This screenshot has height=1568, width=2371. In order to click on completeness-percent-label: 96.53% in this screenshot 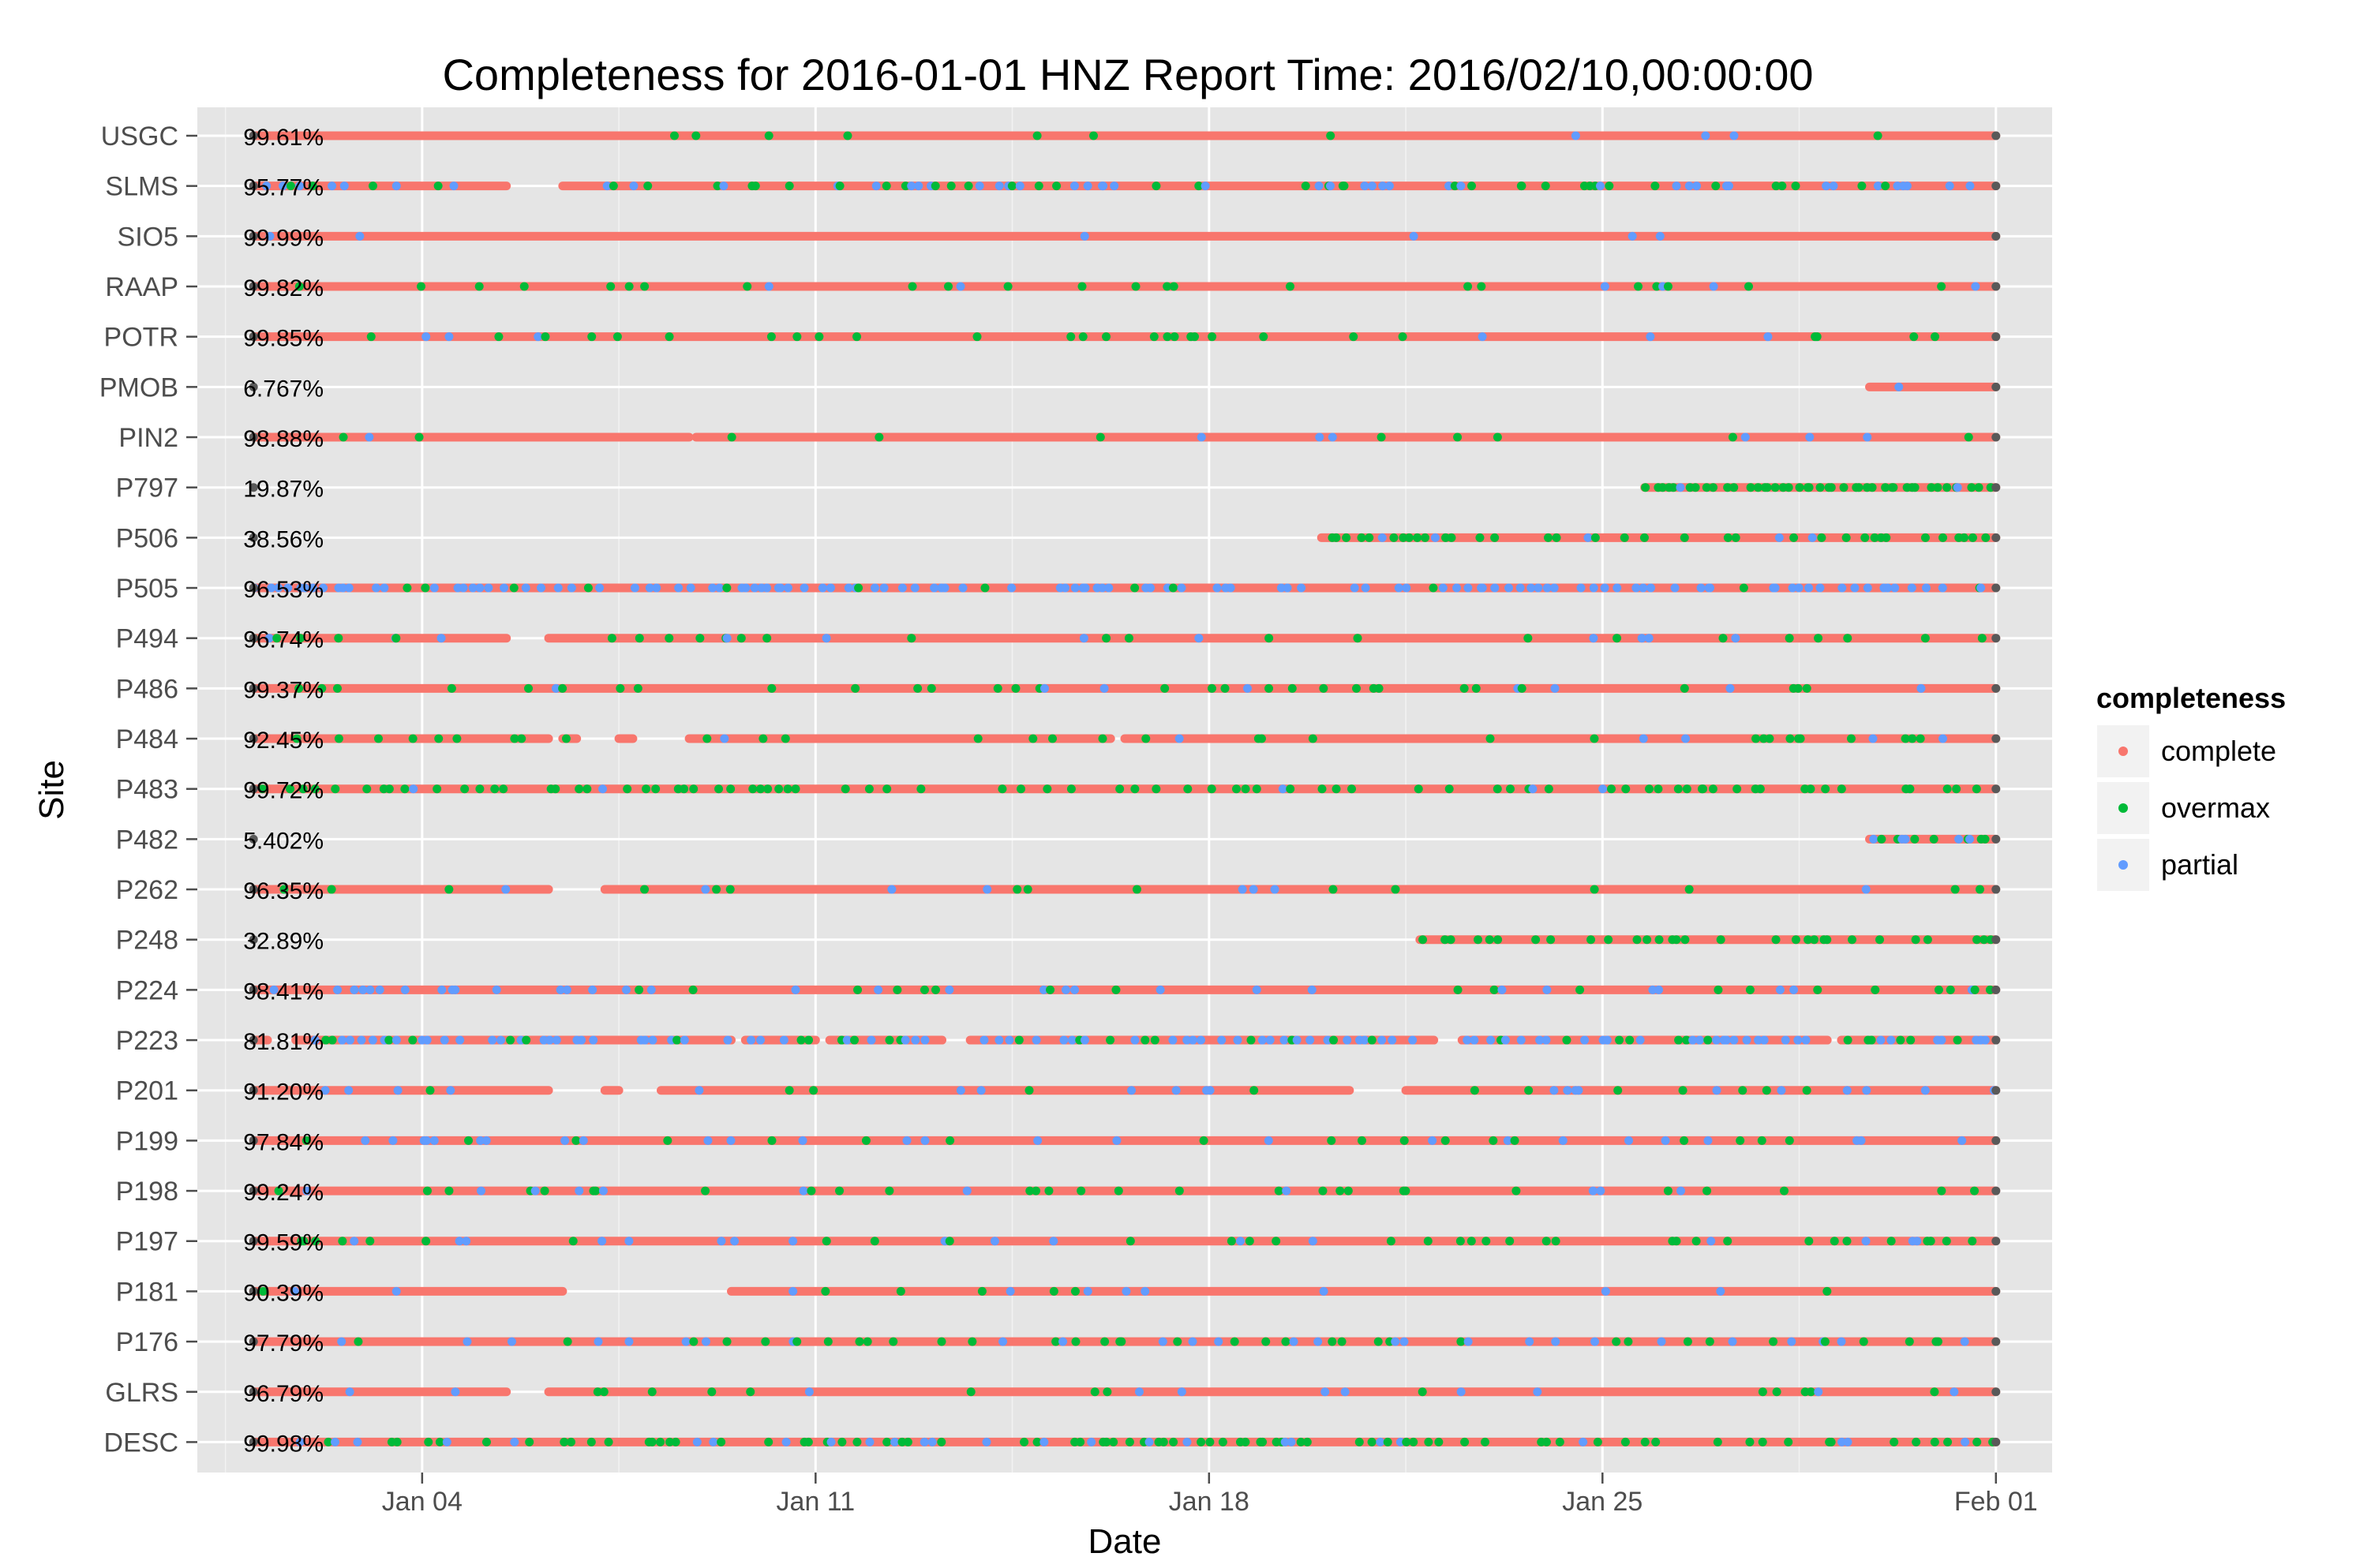, I will do `click(283, 590)`.